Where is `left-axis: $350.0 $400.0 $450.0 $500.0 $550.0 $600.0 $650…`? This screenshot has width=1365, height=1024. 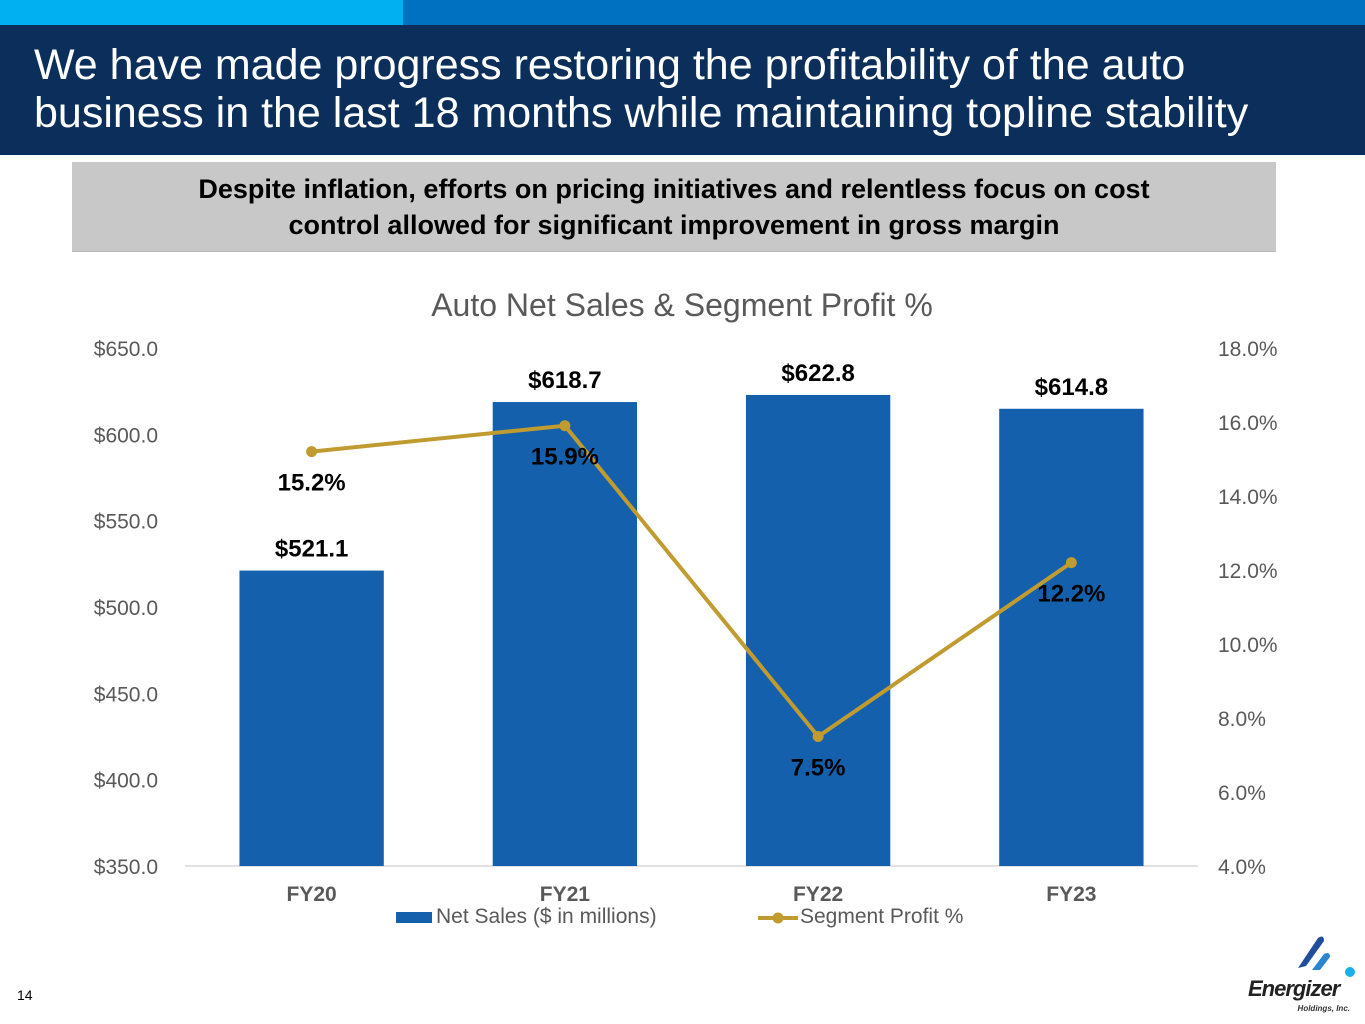 left-axis: $350.0 $400.0 $450.0 $500.0 $550.0 $600.0 $650… is located at coordinates (126, 608).